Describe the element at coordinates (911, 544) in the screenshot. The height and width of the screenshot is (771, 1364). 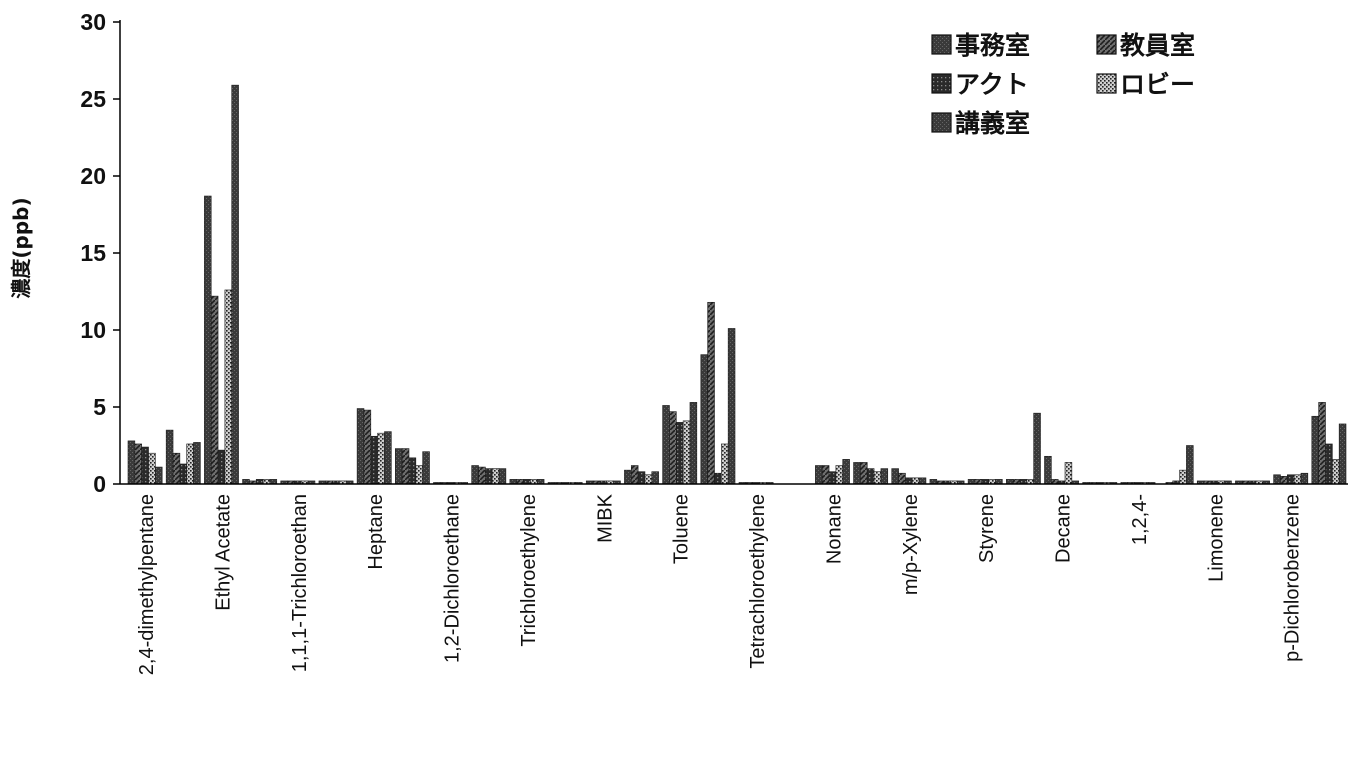
I see `category-label: m/p-Xylene` at that location.